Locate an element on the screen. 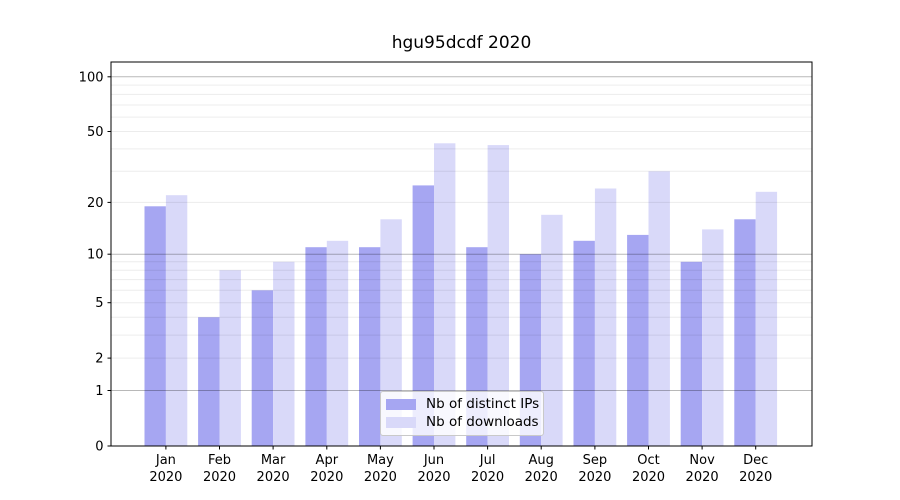 The image size is (900, 500). bar-jun-downloads is located at coordinates (445, 295).